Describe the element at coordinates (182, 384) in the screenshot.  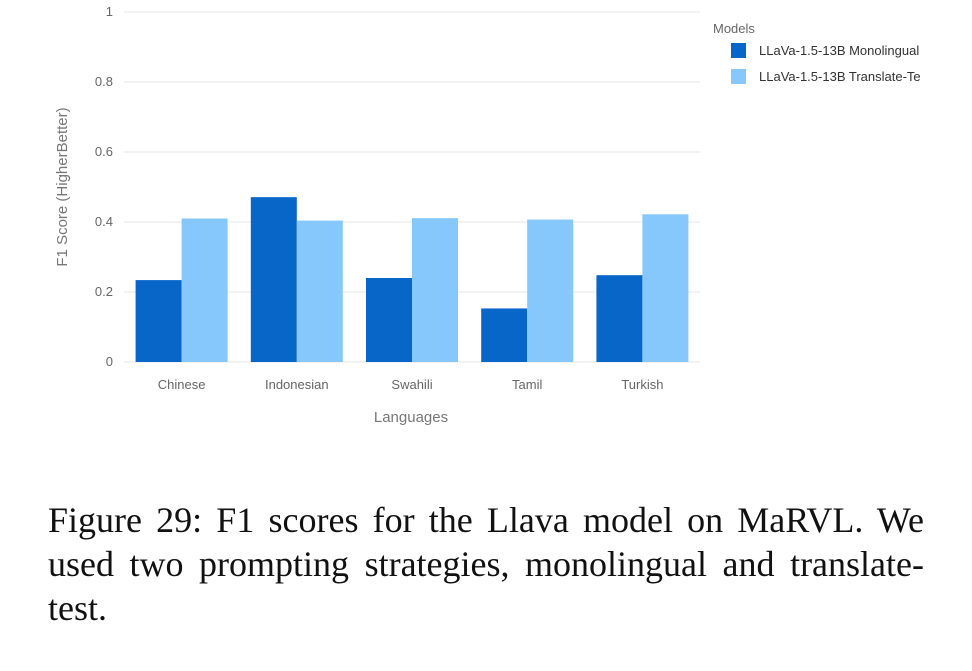
I see `x-tick-label: Chinese` at that location.